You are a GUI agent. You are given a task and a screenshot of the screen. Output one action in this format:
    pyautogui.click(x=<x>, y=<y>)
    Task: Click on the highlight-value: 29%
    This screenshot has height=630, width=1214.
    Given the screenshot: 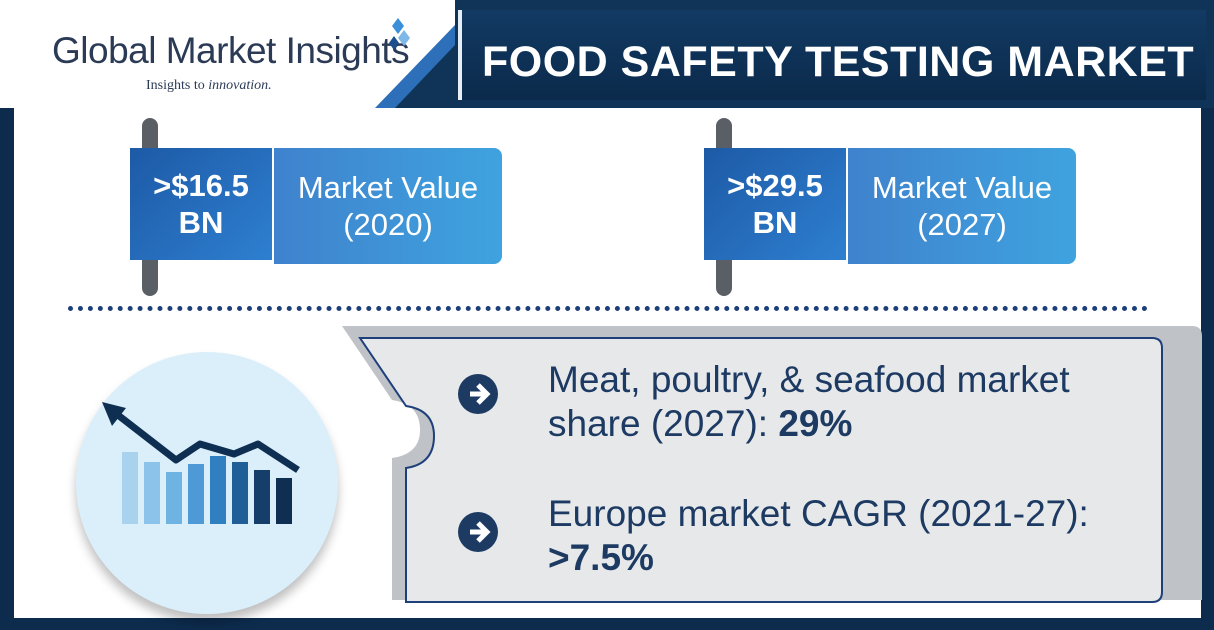 What is the action you would take?
    pyautogui.click(x=815, y=423)
    